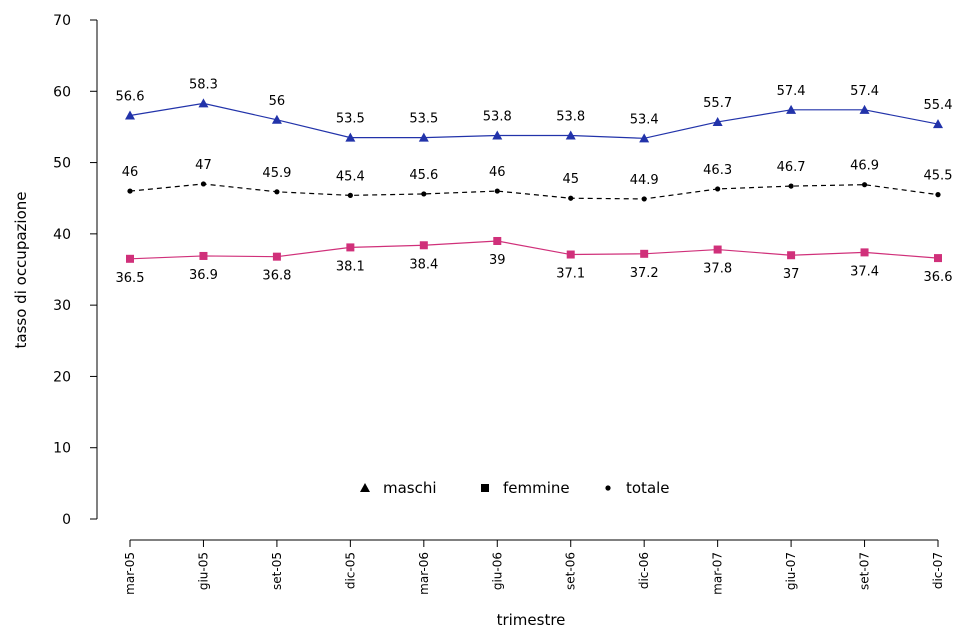 This screenshot has width=956, height=631. I want to click on y-tick-label: 50, so click(62, 164).